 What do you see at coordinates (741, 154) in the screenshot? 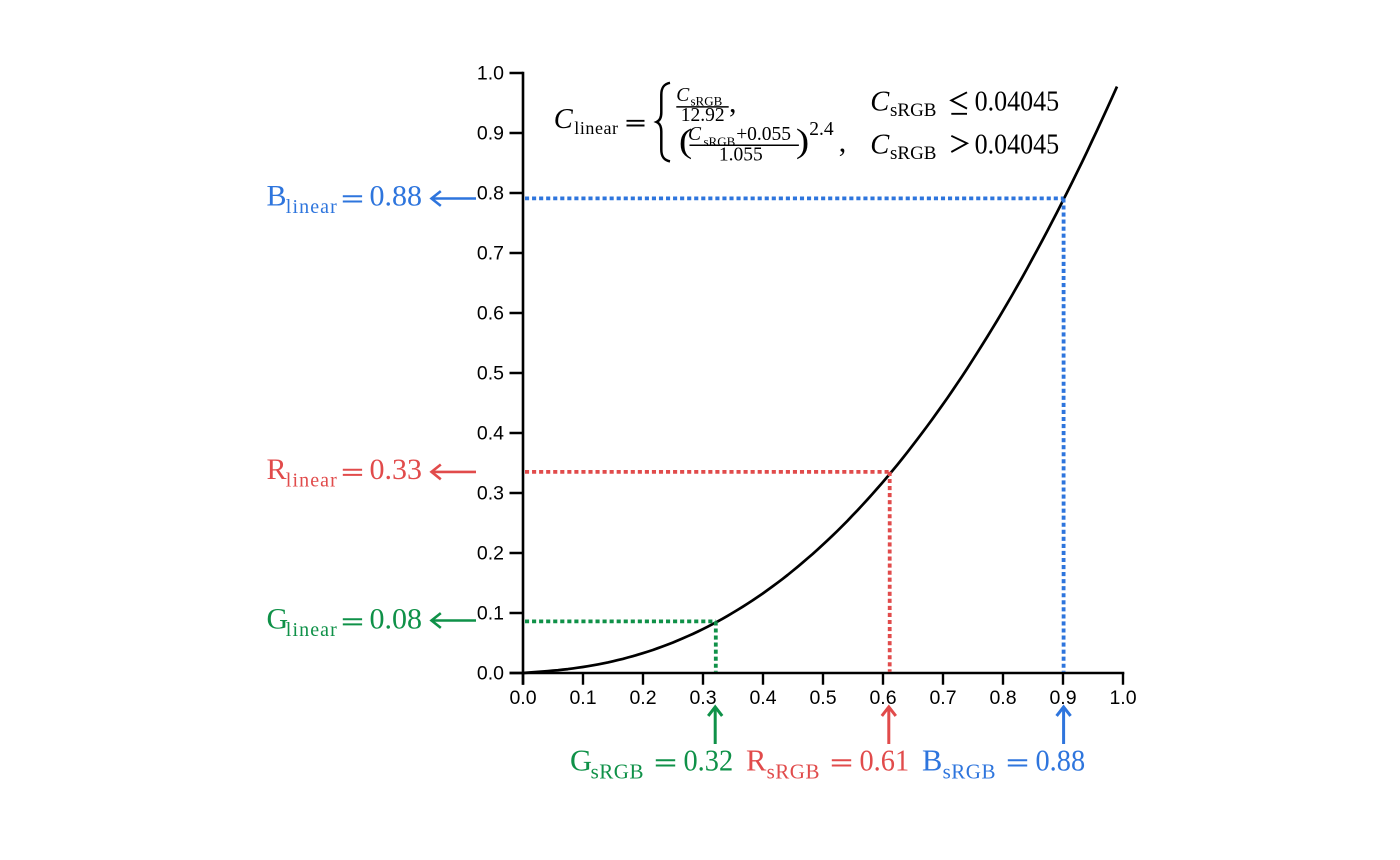
I see `svg-text: 1.055` at bounding box center [741, 154].